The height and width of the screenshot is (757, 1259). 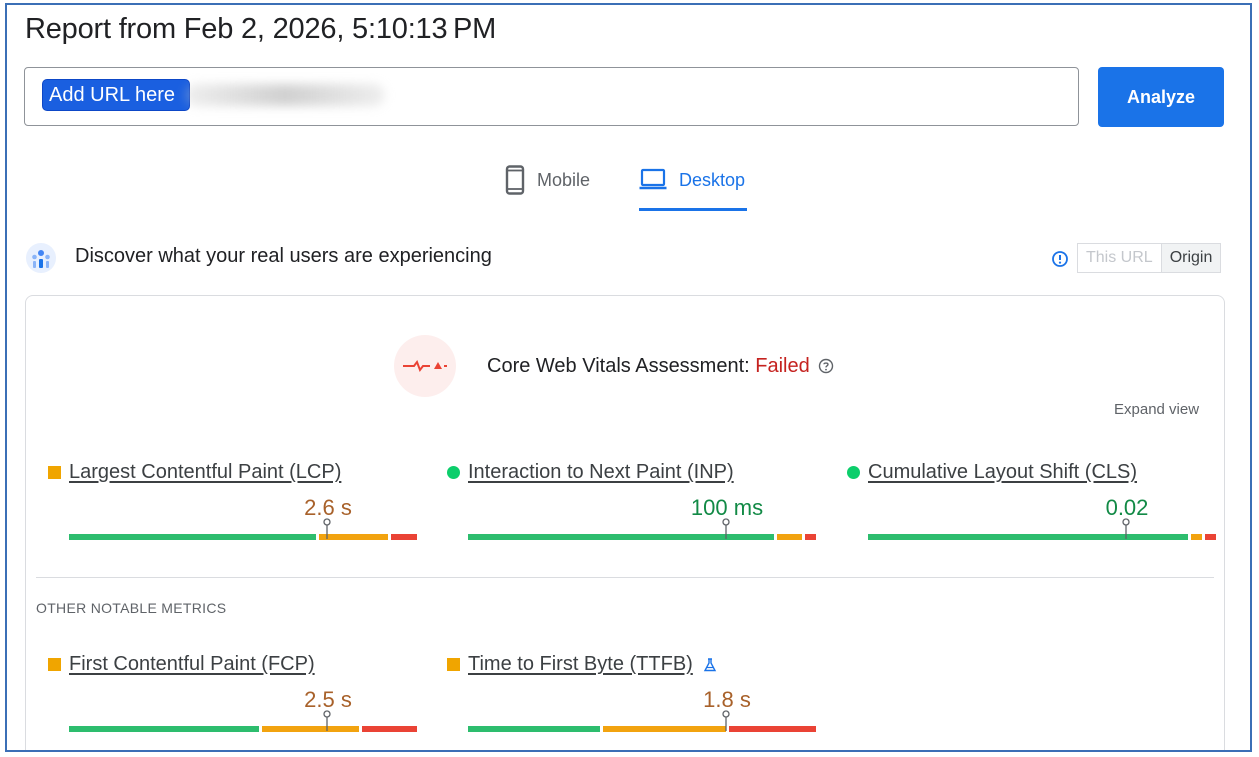 What do you see at coordinates (1119, 258) in the screenshot?
I see `toggle-this-url: This URL` at bounding box center [1119, 258].